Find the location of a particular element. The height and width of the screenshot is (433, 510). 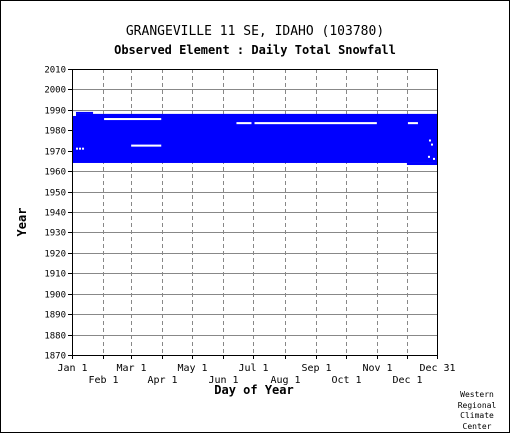

credit-line: Center is located at coordinates (477, 426).